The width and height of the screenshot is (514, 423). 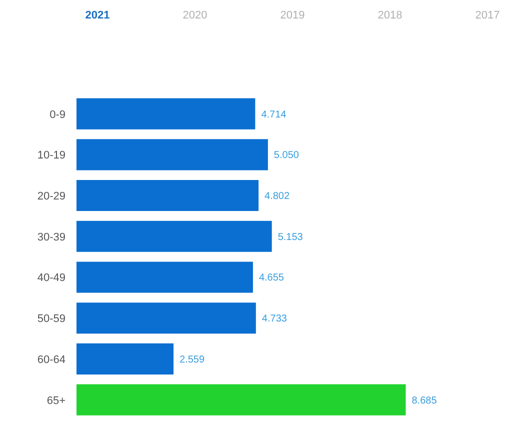 I want to click on y-tick-label: 65+, so click(x=56, y=400).